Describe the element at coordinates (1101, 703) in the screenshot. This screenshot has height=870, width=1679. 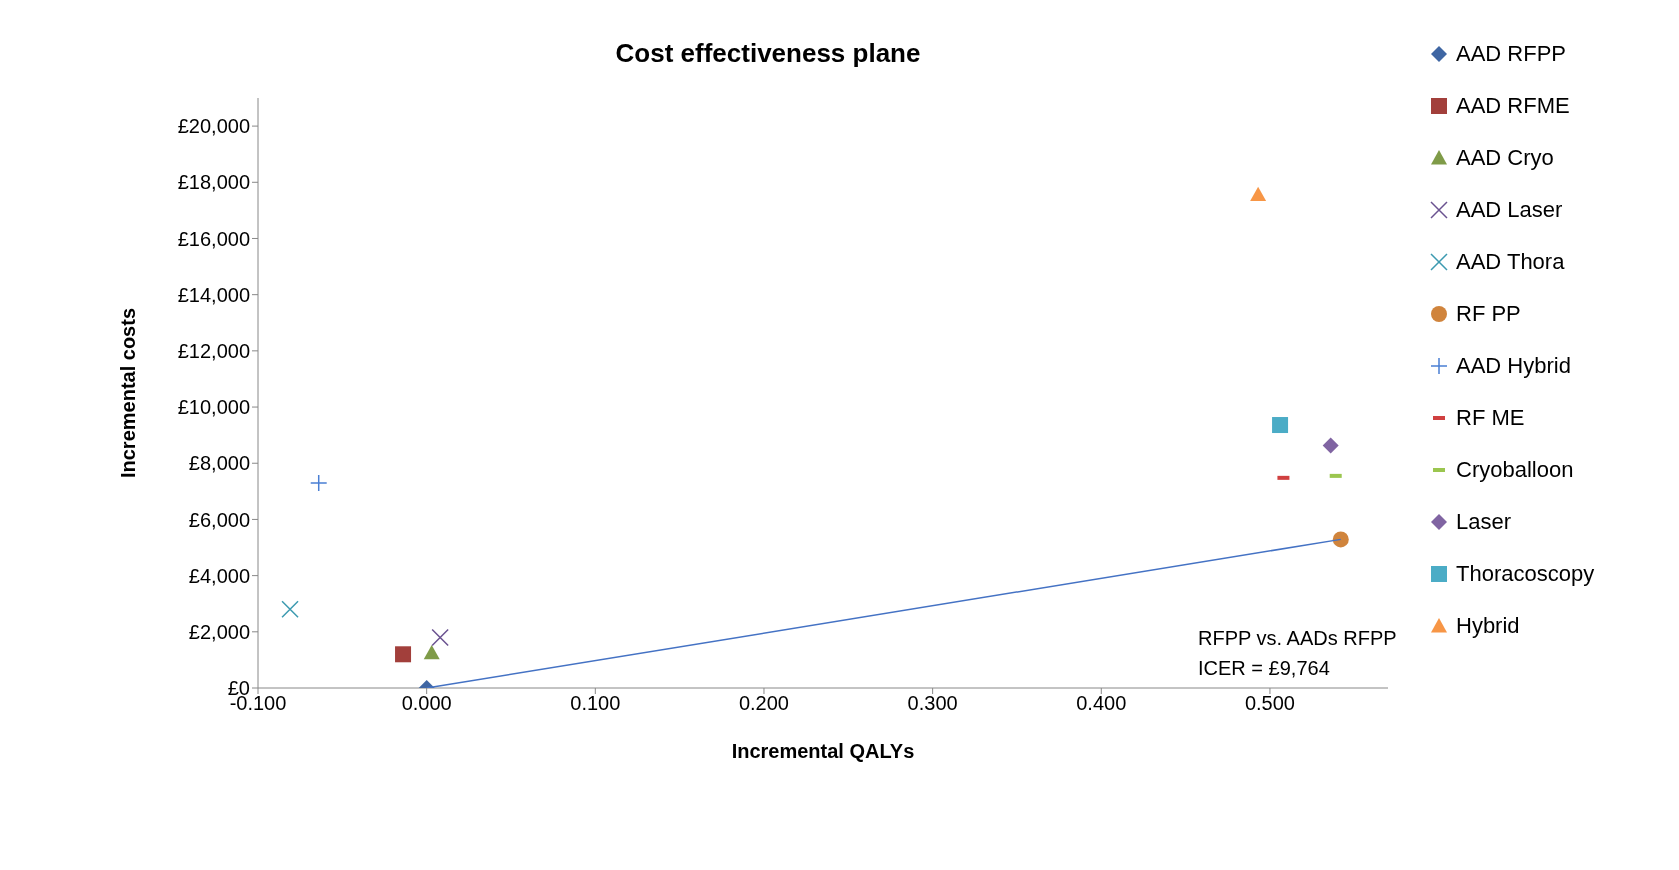
I see `x-tick-label: 0.400` at that location.